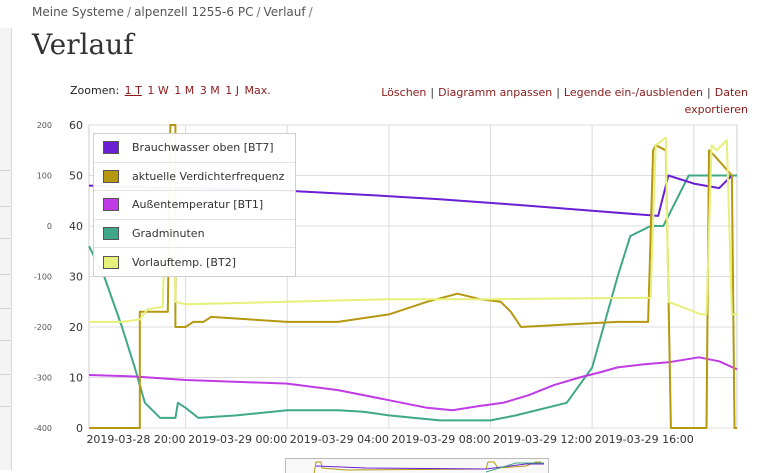 This screenshot has width=768, height=473. What do you see at coordinates (43, 428) in the screenshot?
I see `y2-tick-label: -400` at bounding box center [43, 428].